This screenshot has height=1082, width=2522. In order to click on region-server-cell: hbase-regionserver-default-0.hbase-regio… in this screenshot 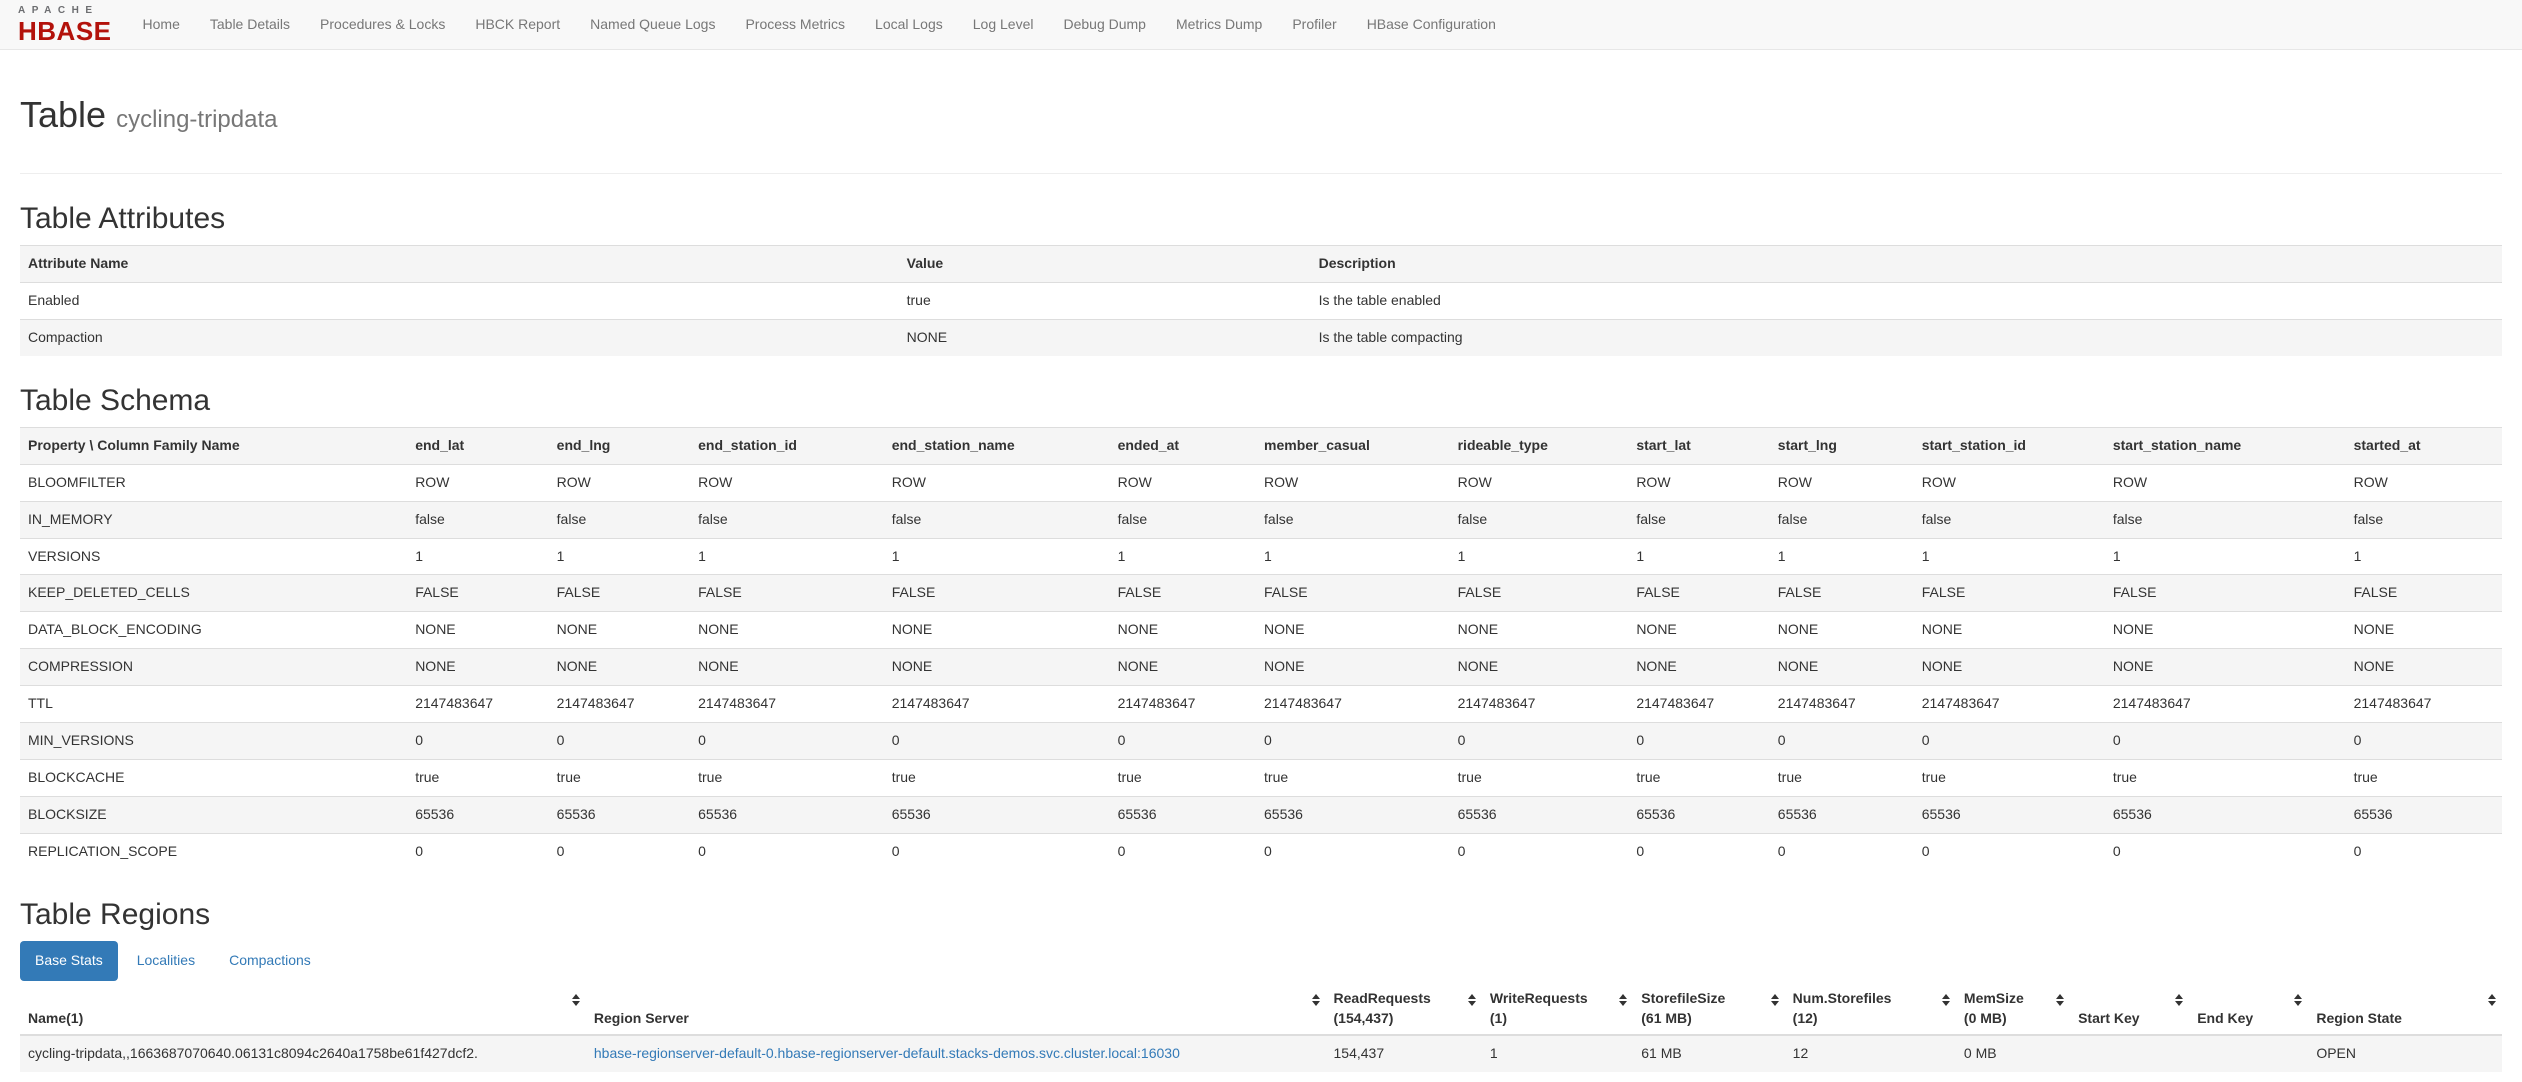, I will do `click(955, 1053)`.